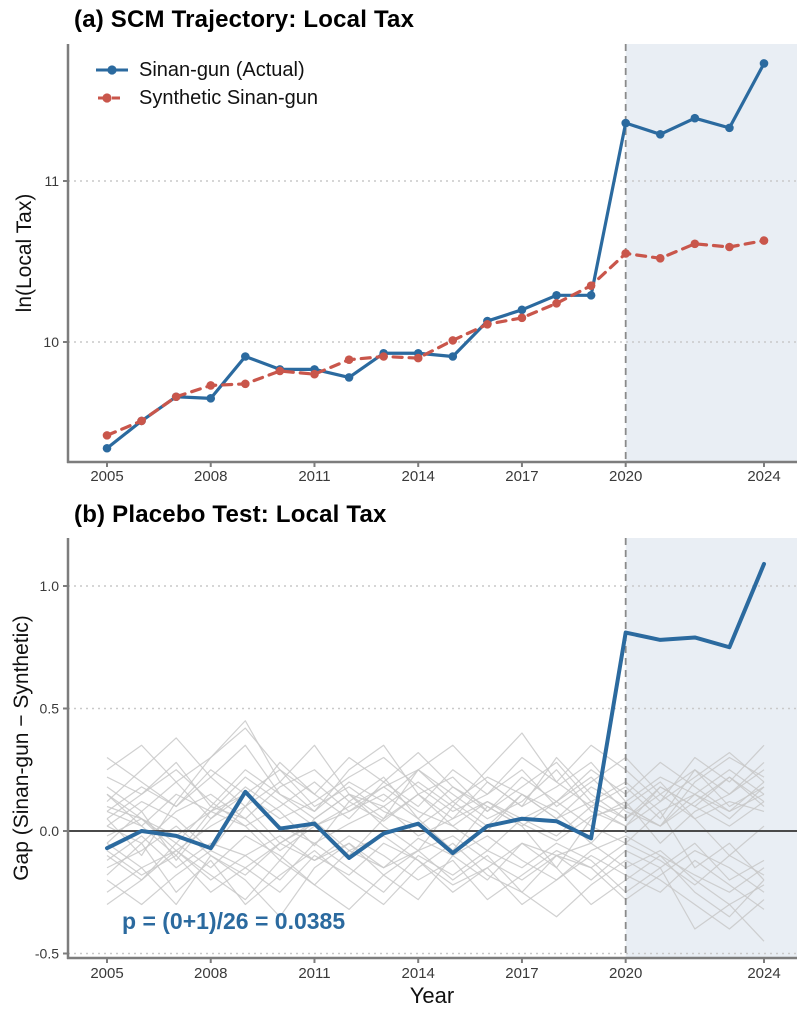 The height and width of the screenshot is (1013, 800). What do you see at coordinates (51, 181) in the screenshot?
I see `y-tick-label: 11` at bounding box center [51, 181].